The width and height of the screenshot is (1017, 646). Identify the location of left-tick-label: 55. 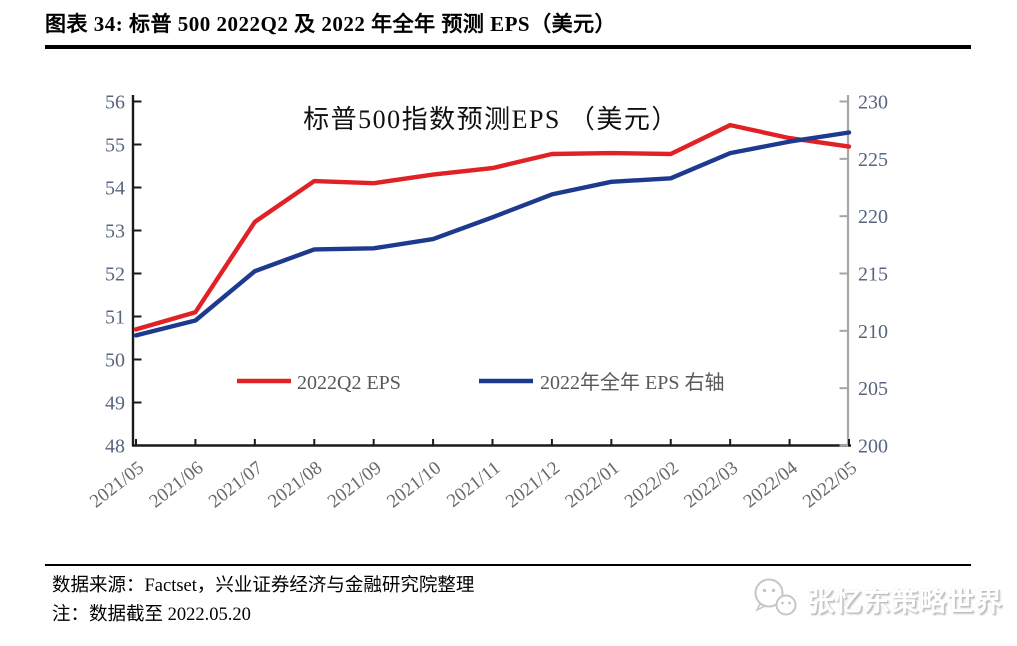
(115, 146).